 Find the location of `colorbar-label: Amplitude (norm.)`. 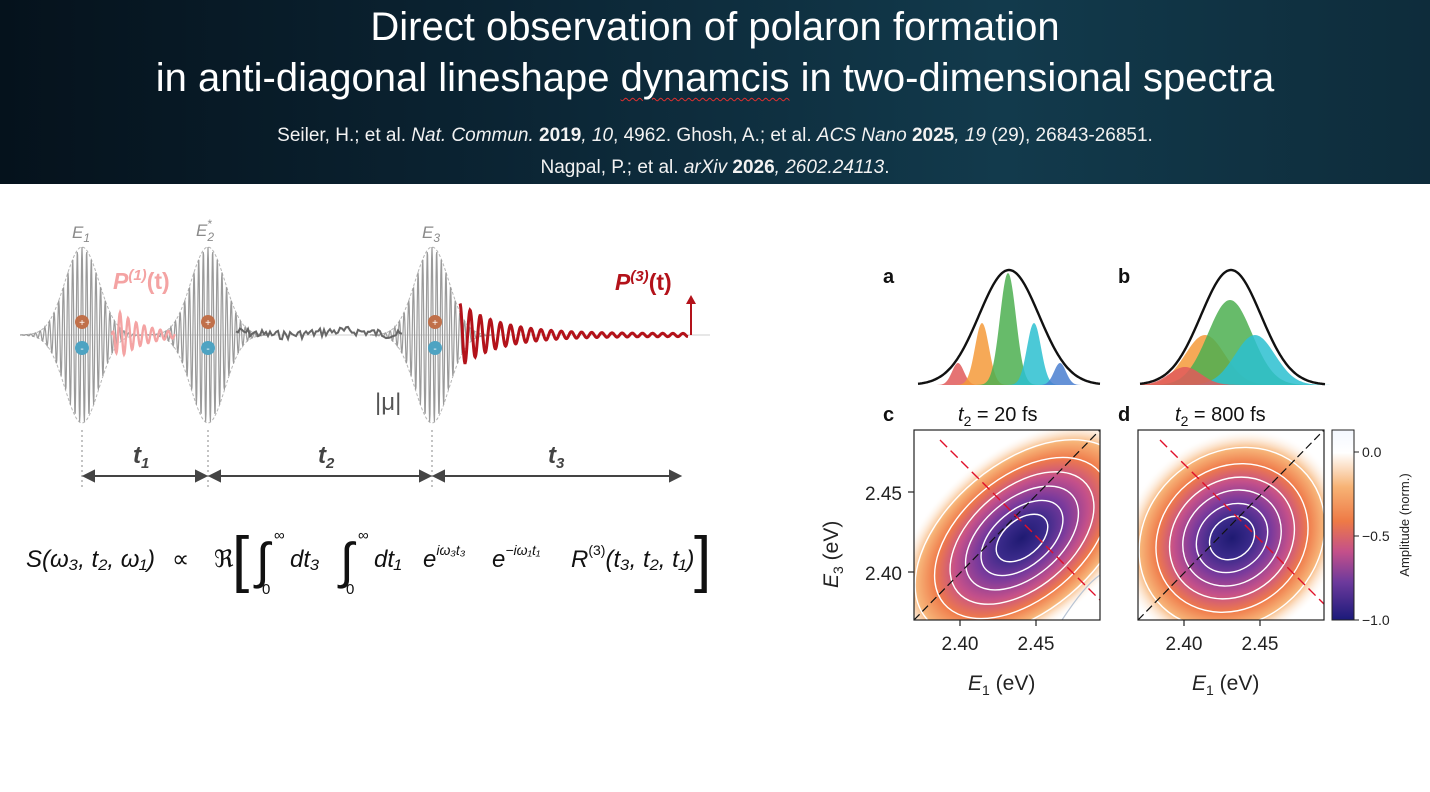

colorbar-label: Amplitude (norm.) is located at coordinates (1404, 524).